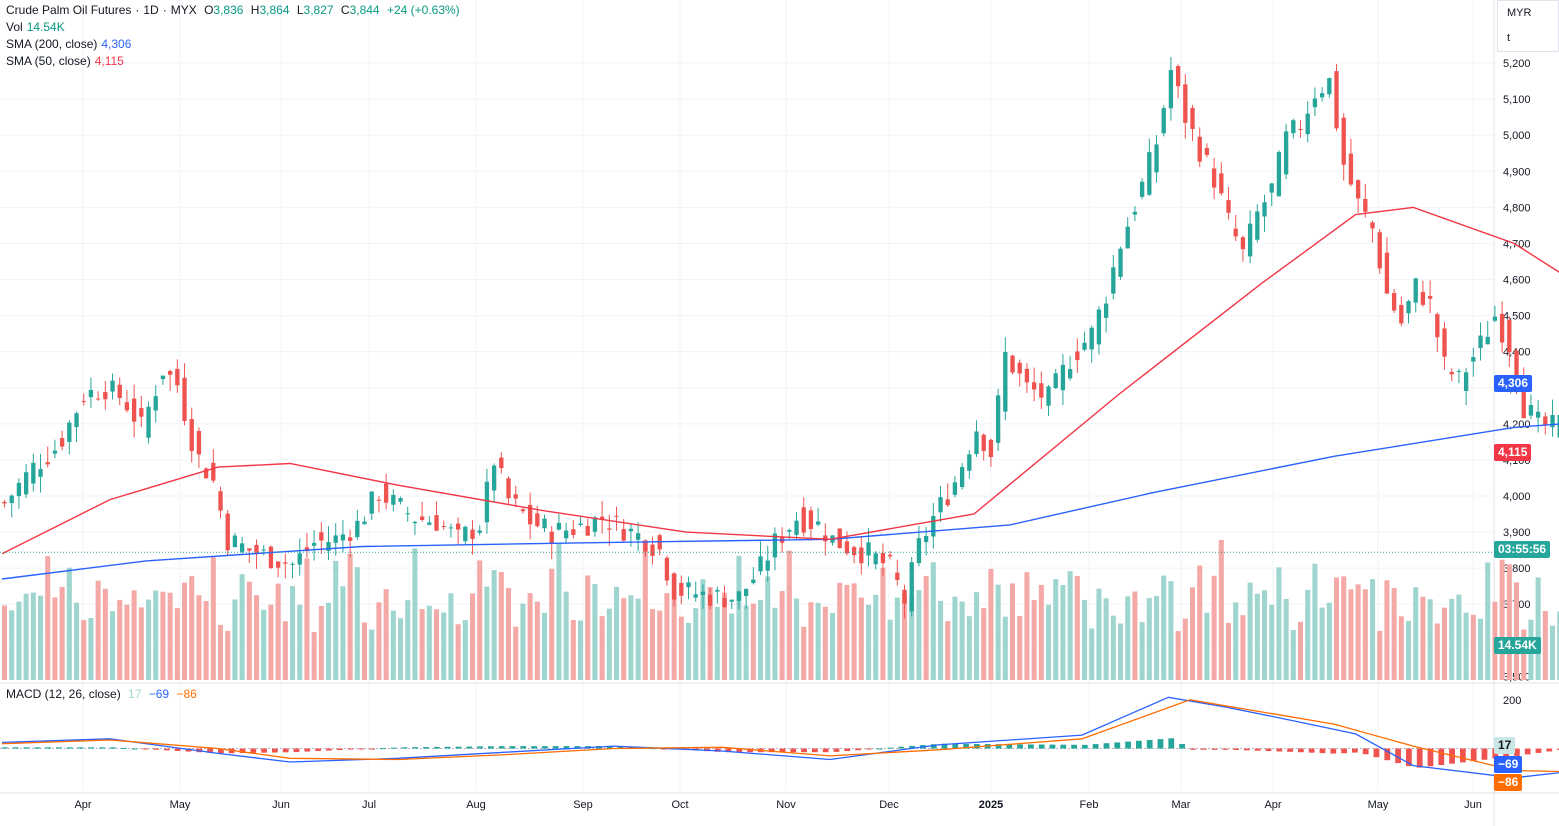 The width and height of the screenshot is (1559, 826). What do you see at coordinates (786, 805) in the screenshot?
I see `x-tick-label: Nov` at bounding box center [786, 805].